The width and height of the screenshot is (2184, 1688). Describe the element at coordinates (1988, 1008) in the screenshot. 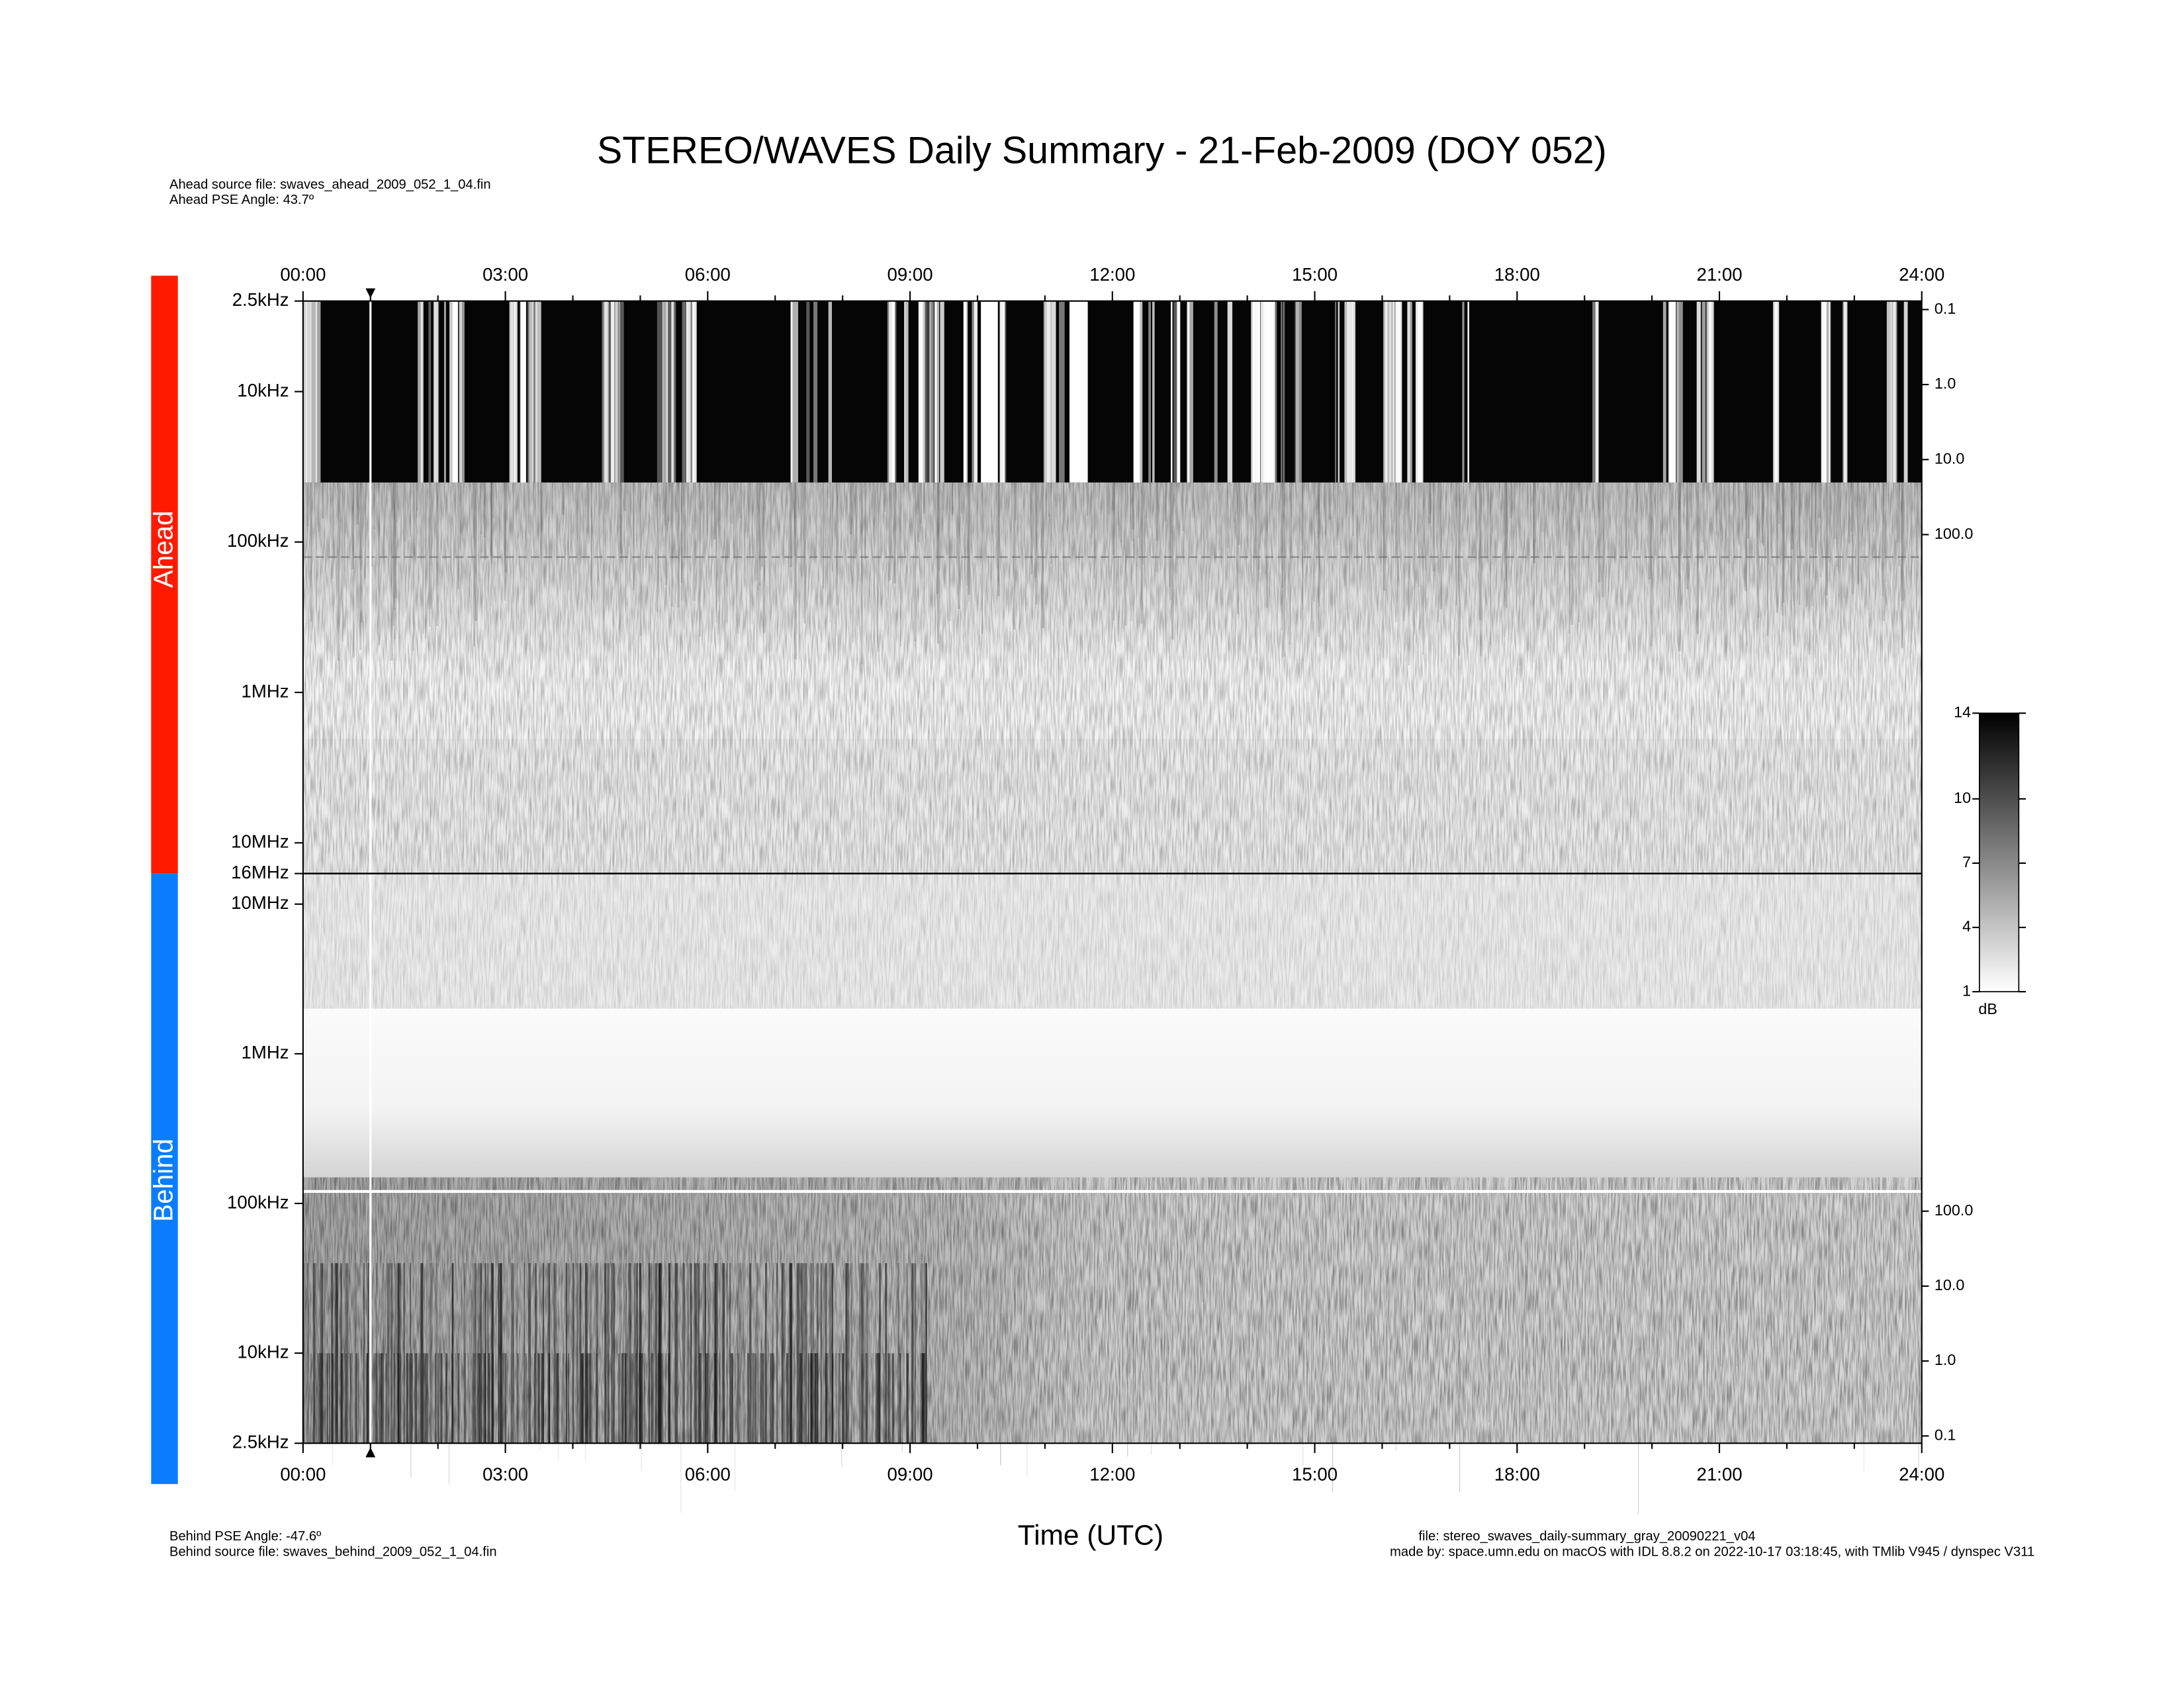

I see `colorbar-label: dB` at that location.